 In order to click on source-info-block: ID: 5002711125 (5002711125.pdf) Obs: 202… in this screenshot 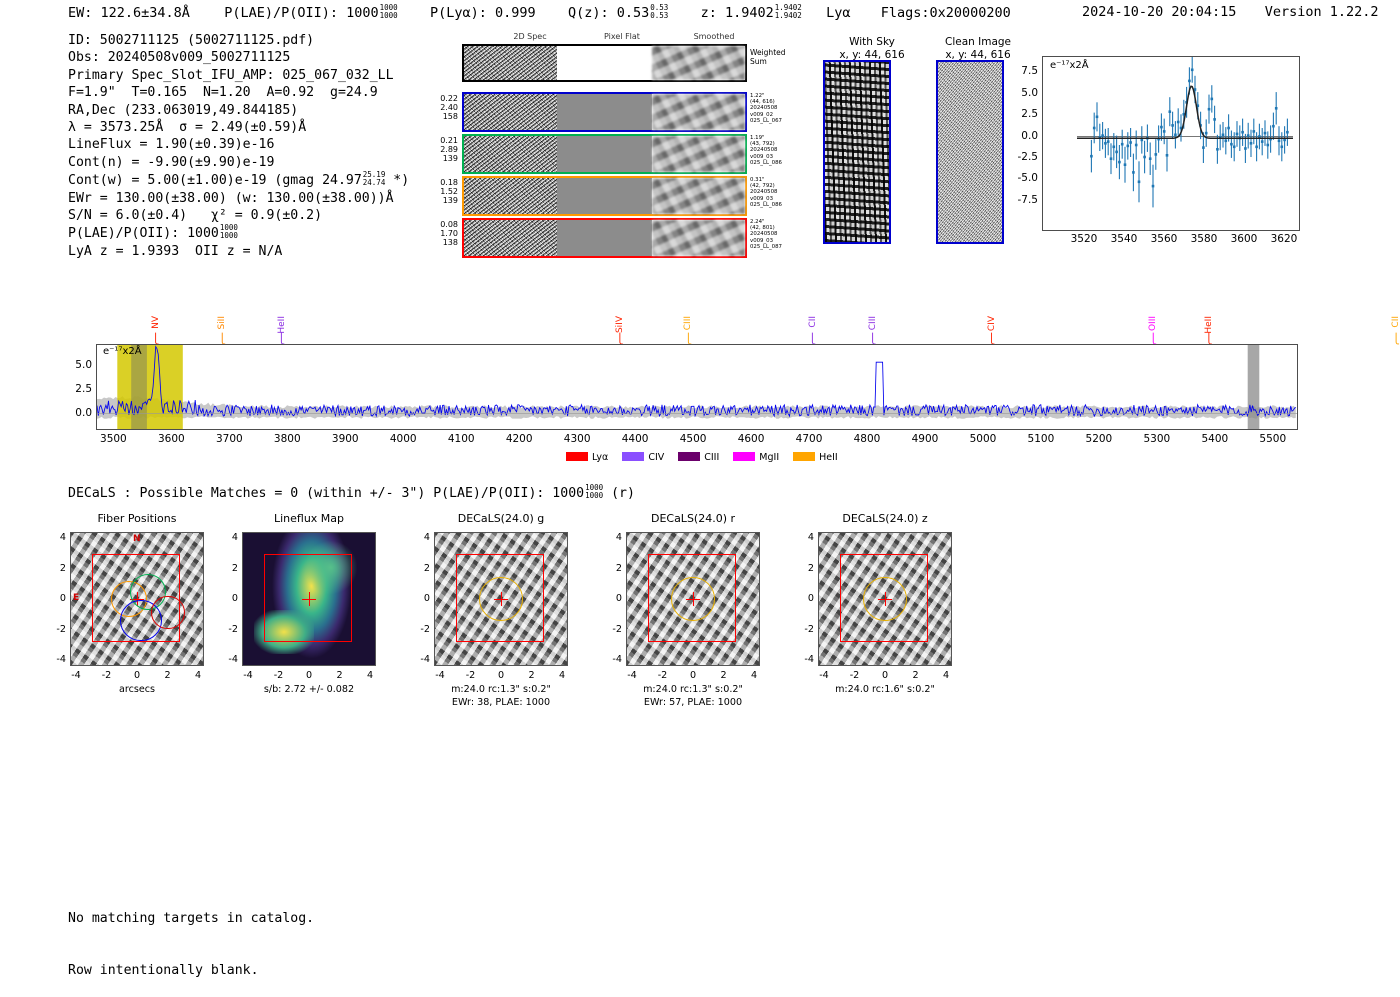, I will do `click(238, 146)`.